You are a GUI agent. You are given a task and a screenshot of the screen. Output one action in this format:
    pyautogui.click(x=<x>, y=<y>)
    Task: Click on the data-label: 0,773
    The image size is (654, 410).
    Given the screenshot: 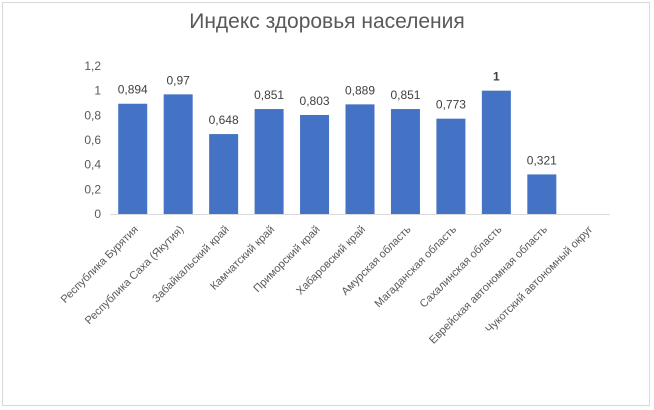 What is the action you would take?
    pyautogui.click(x=451, y=105)
    